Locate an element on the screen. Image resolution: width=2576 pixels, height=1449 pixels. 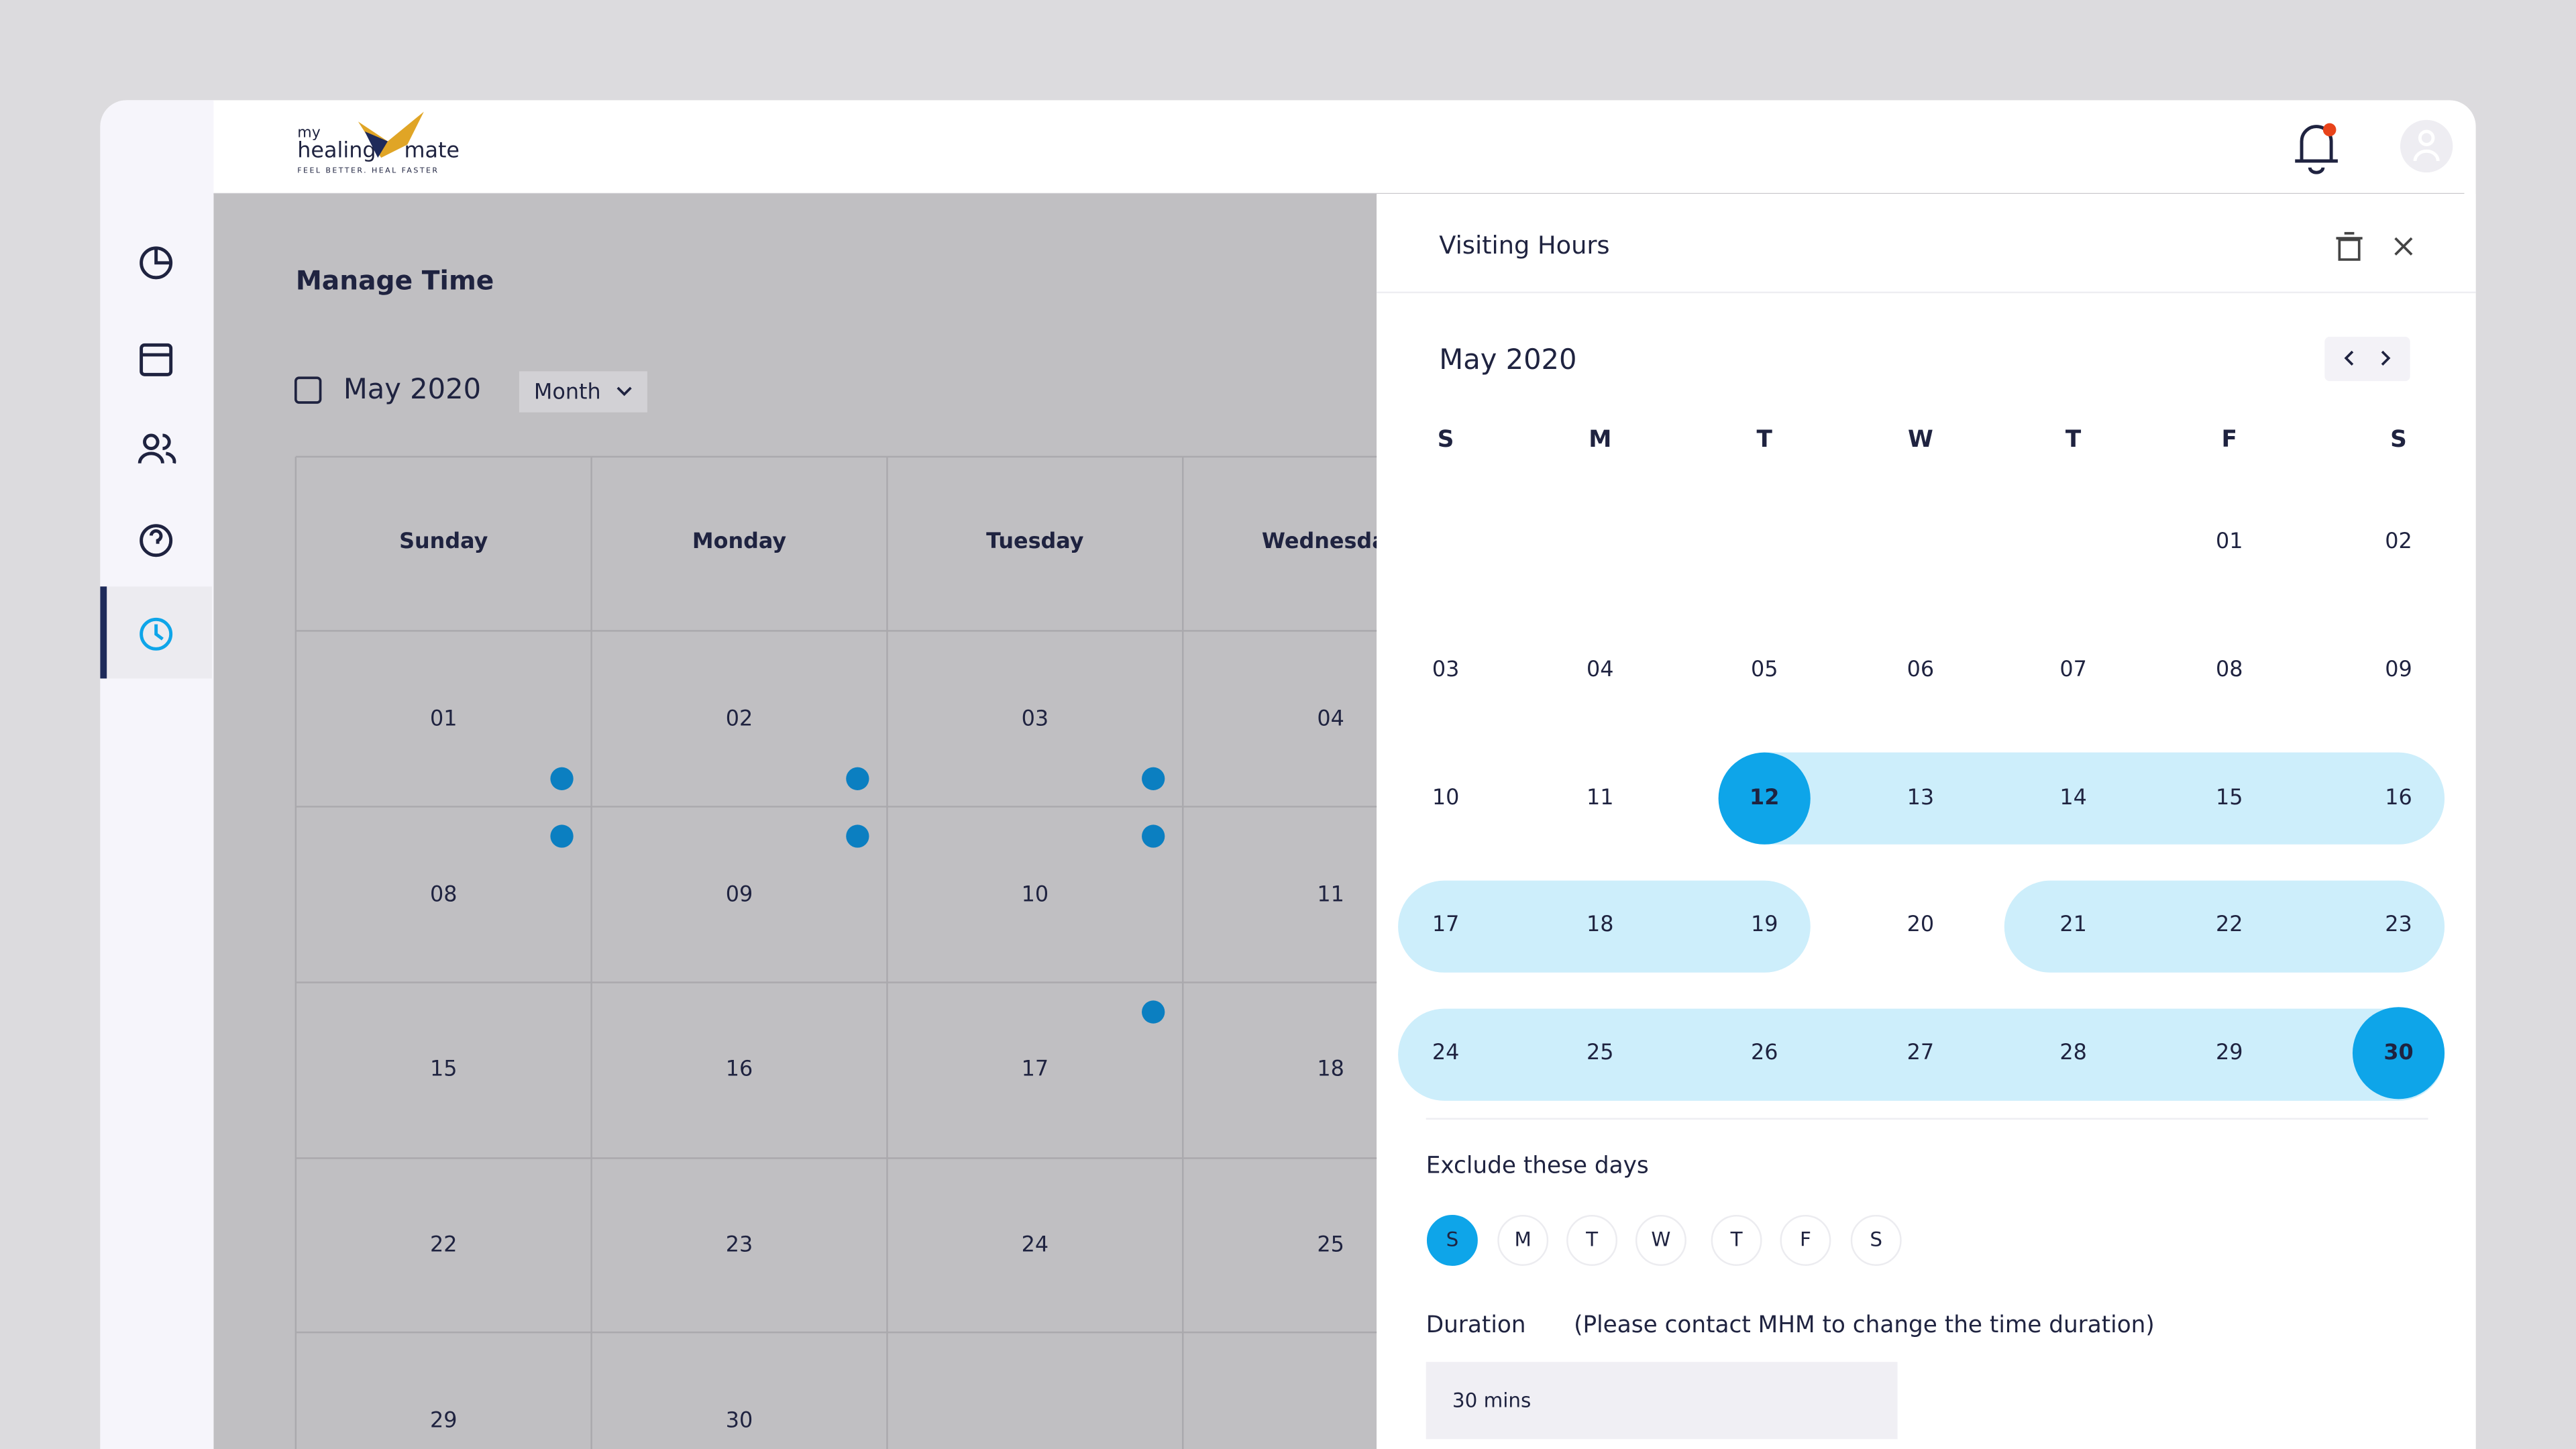
exclude-day-label: T is located at coordinates (1736, 1239).